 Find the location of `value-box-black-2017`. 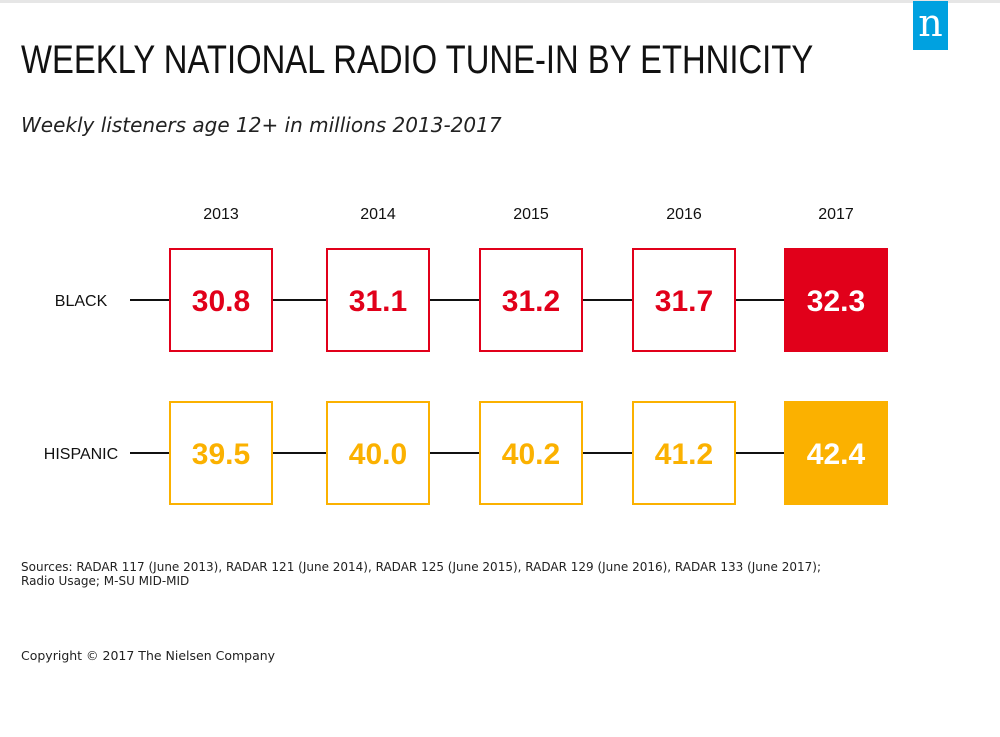

value-box-black-2017 is located at coordinates (836, 300).